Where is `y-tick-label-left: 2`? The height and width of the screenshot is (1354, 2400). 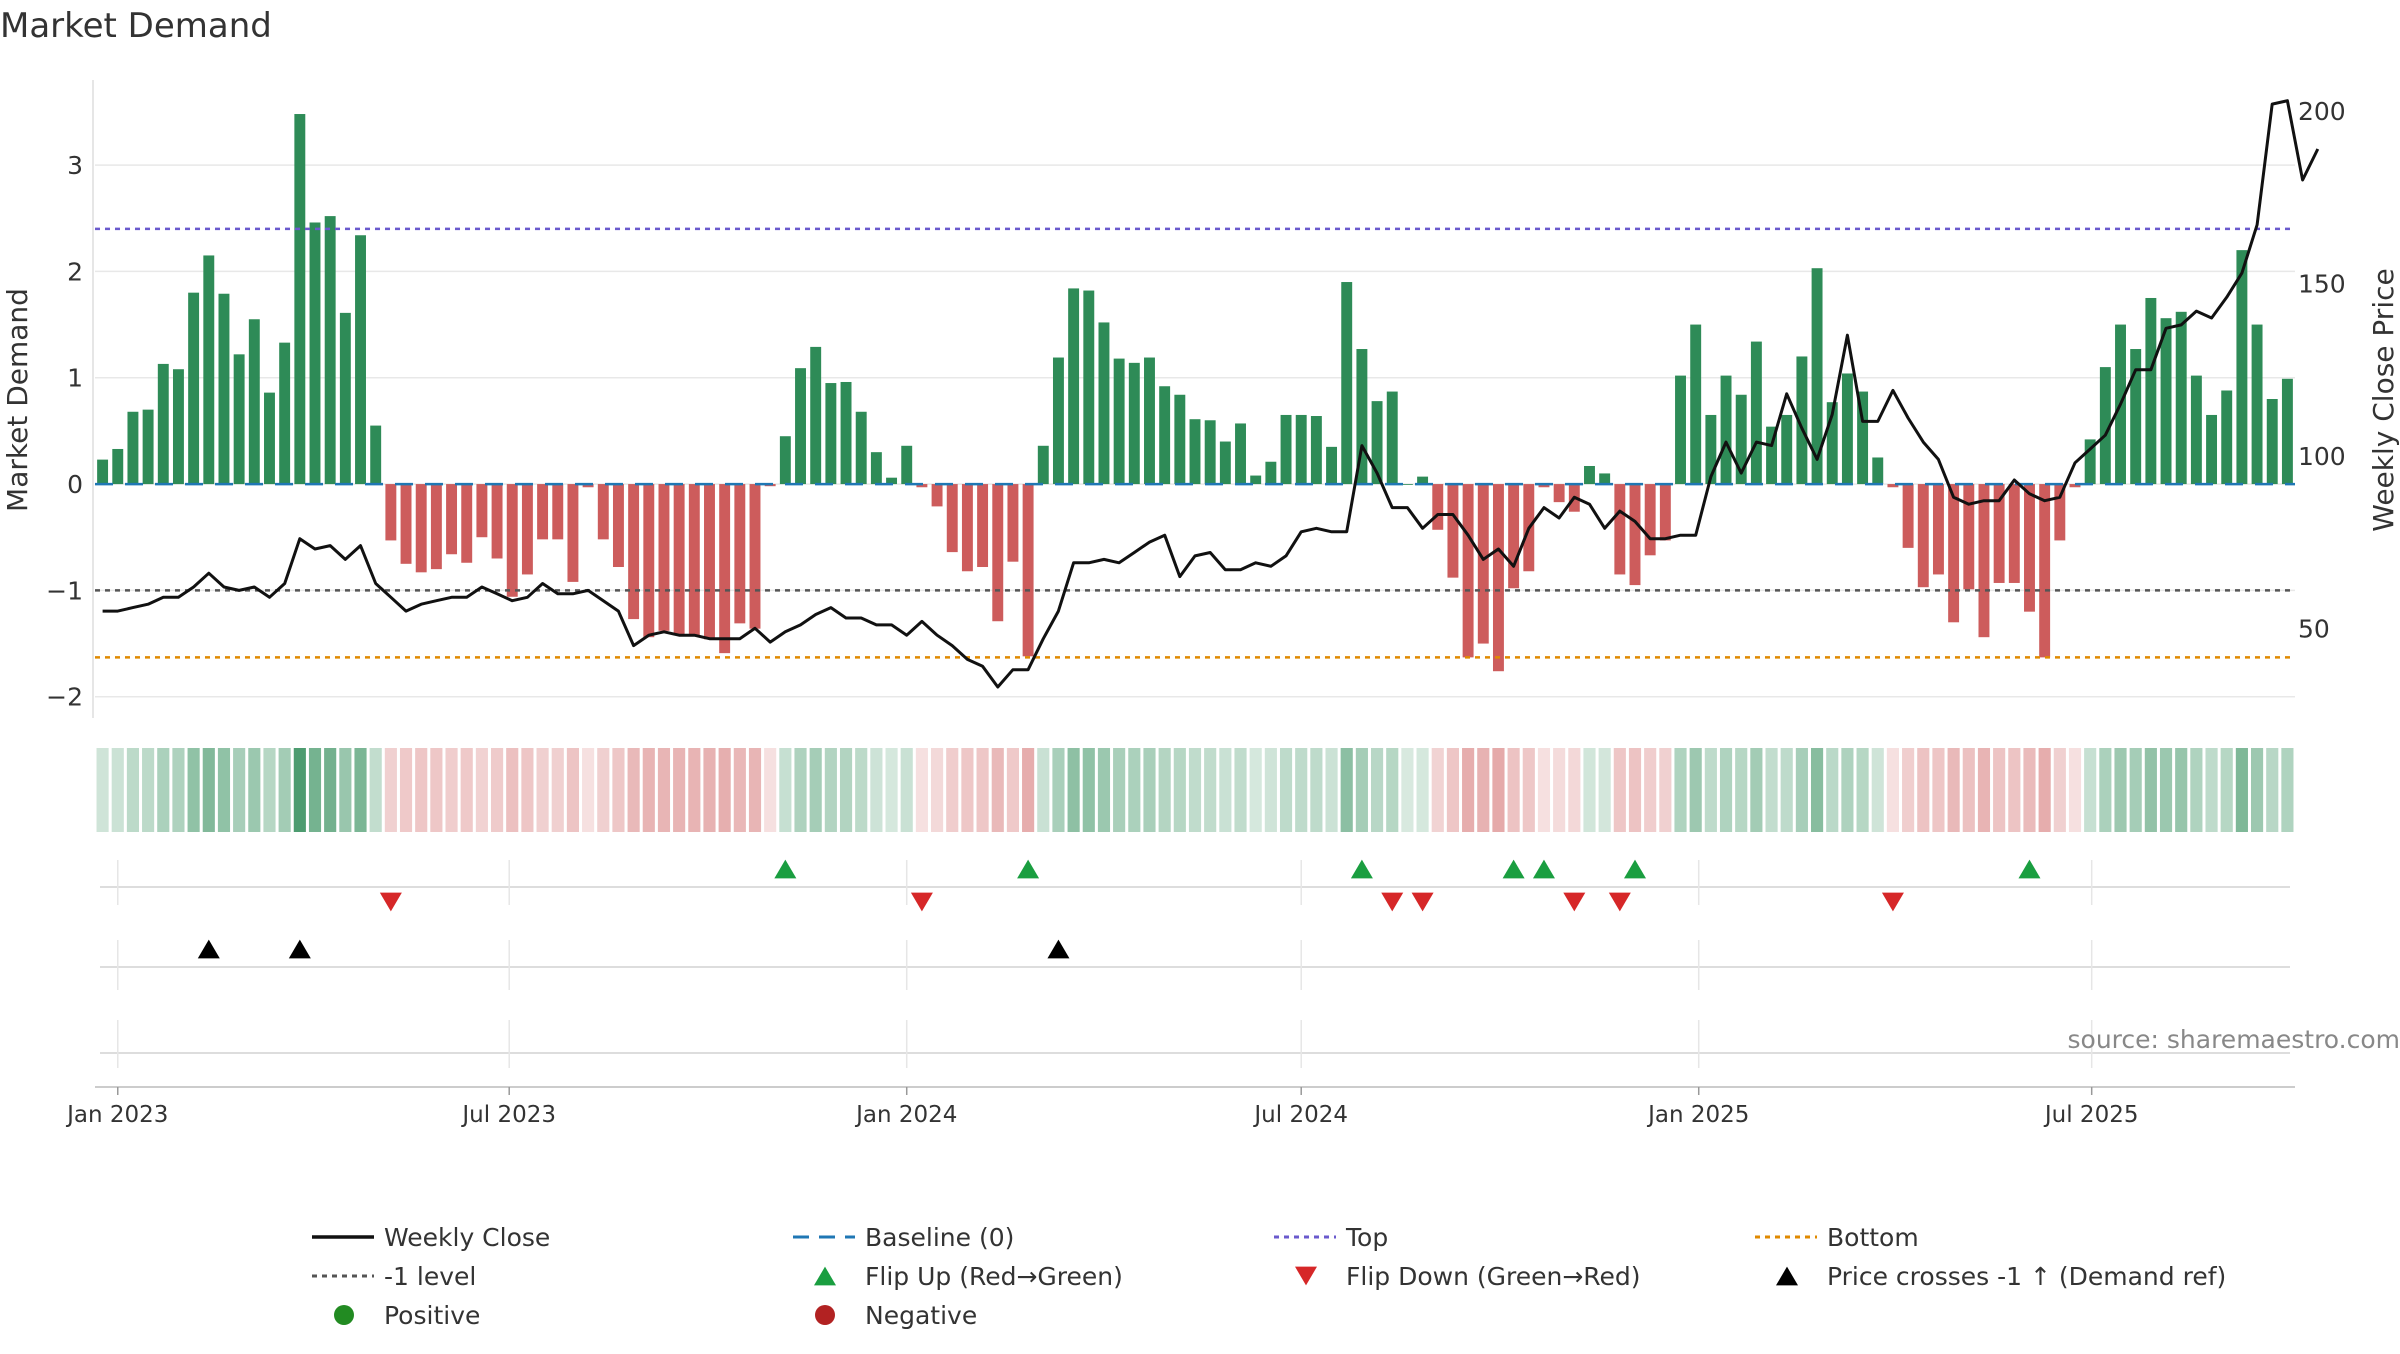 y-tick-label-left: 2 is located at coordinates (75, 271).